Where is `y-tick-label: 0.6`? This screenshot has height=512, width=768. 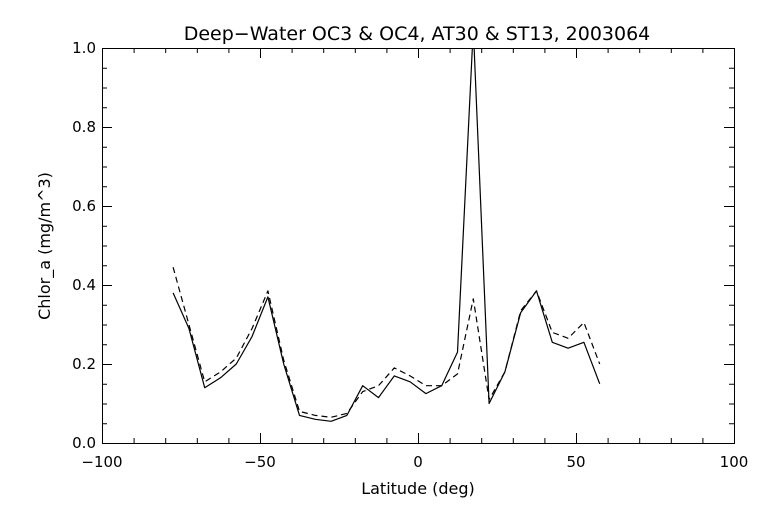
y-tick-label: 0.6 is located at coordinates (84, 206).